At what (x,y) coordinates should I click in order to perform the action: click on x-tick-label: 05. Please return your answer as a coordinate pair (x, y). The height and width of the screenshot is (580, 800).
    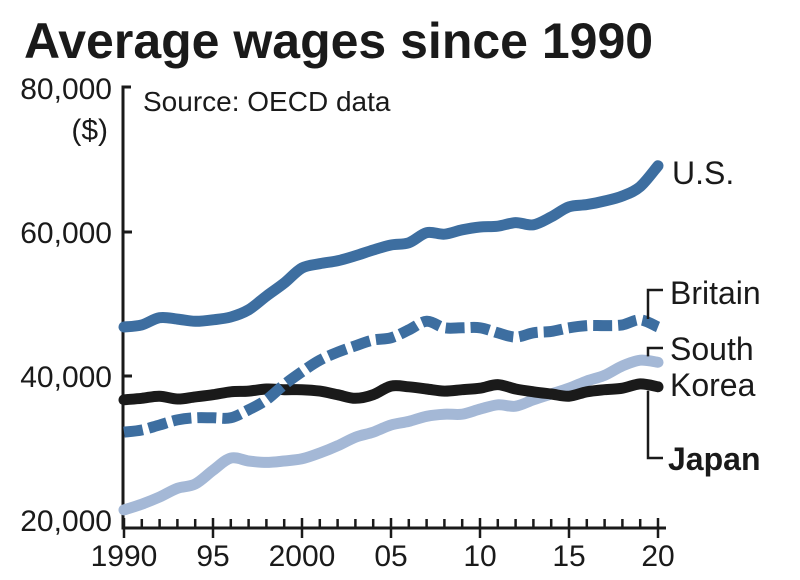
    Looking at the image, I should click on (390, 556).